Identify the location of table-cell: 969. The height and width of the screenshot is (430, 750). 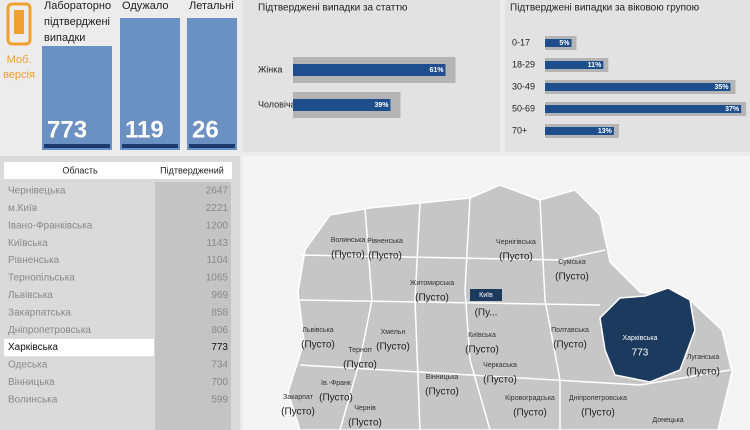
(219, 295).